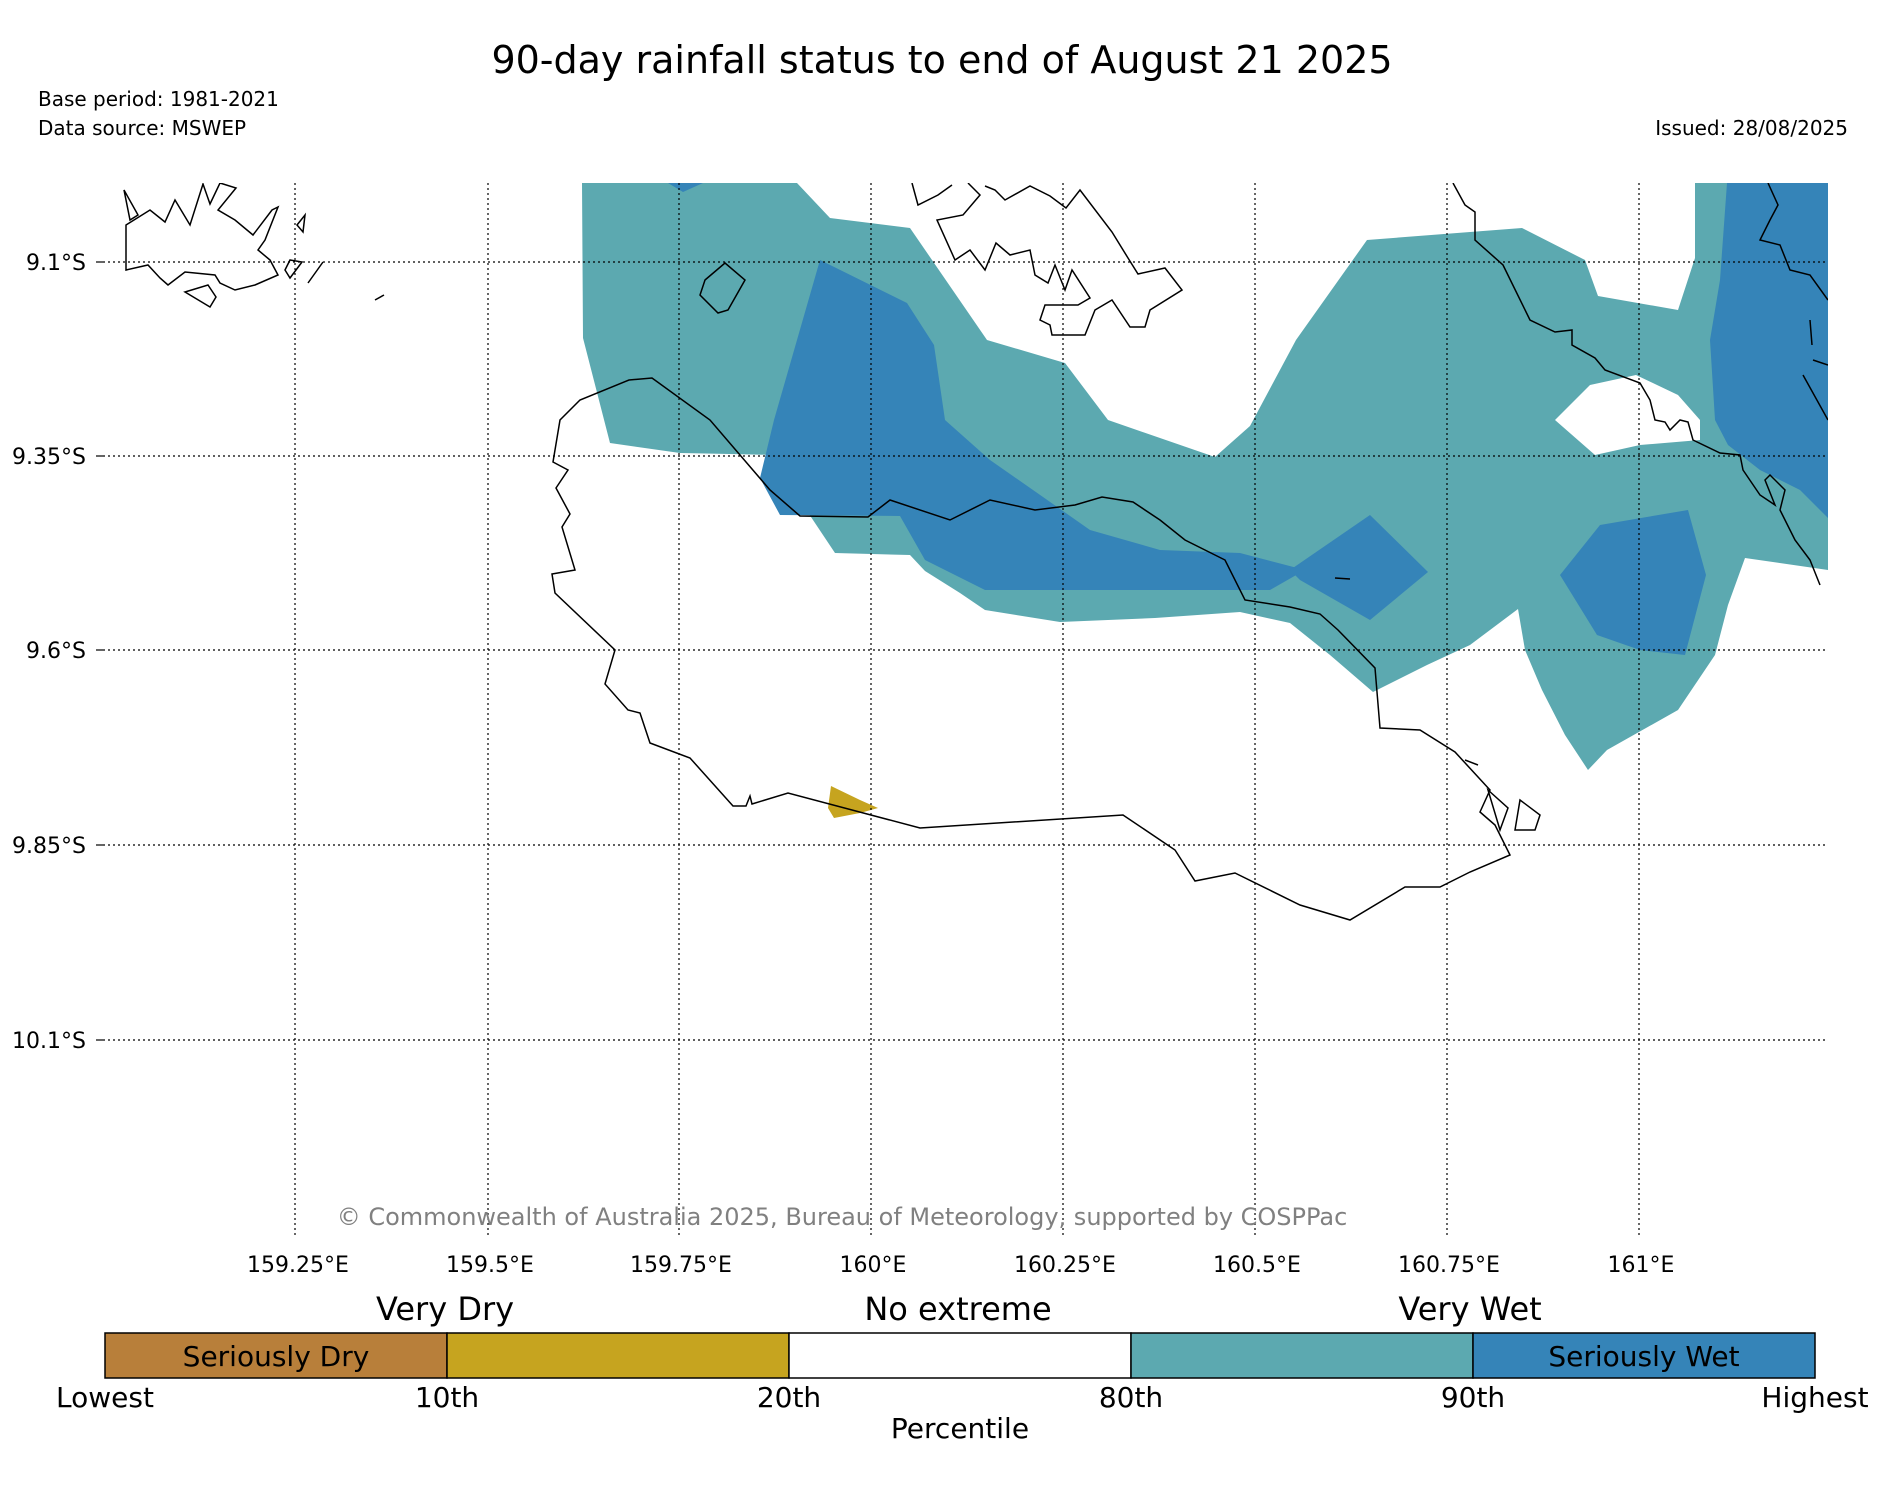 Image resolution: width=1885 pixels, height=1494 pixels. What do you see at coordinates (1633, 582) in the screenshot?
I see `seriously-wet-region-east` at bounding box center [1633, 582].